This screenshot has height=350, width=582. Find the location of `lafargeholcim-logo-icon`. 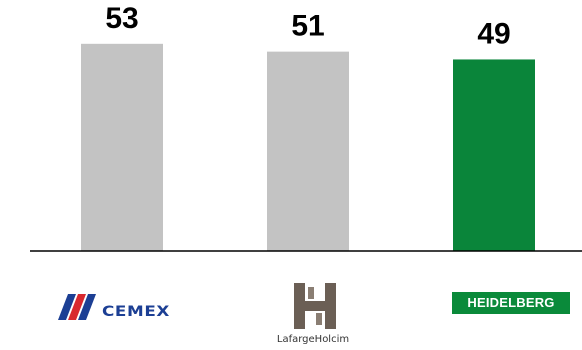

lafargeholcim-logo-icon is located at coordinates (315, 306).